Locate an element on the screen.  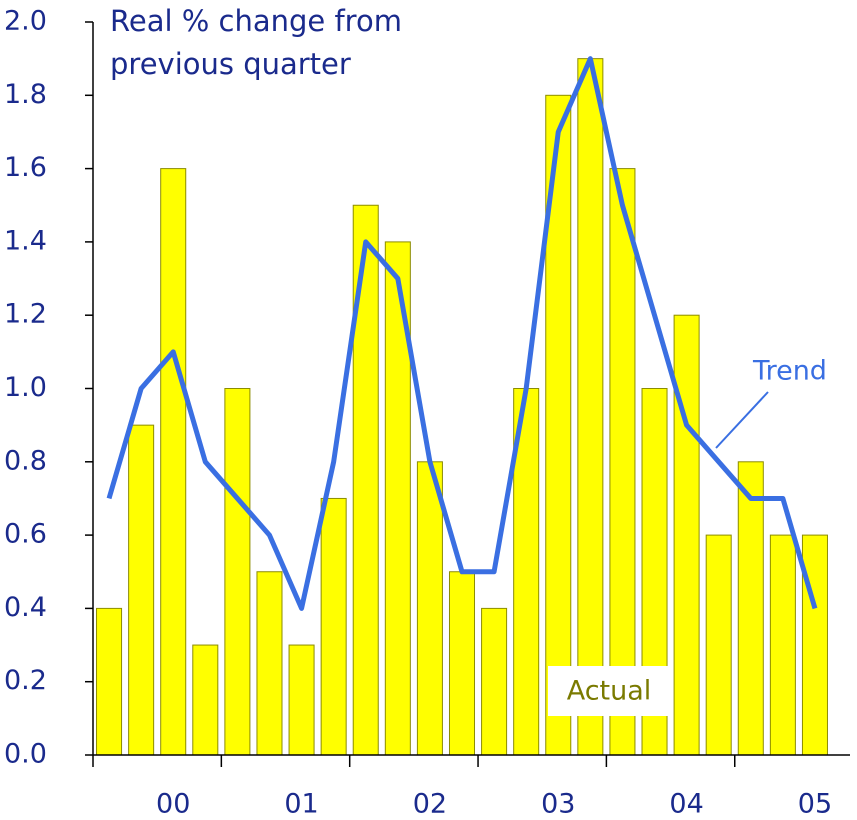
trend-leader is located at coordinates (742, 420).